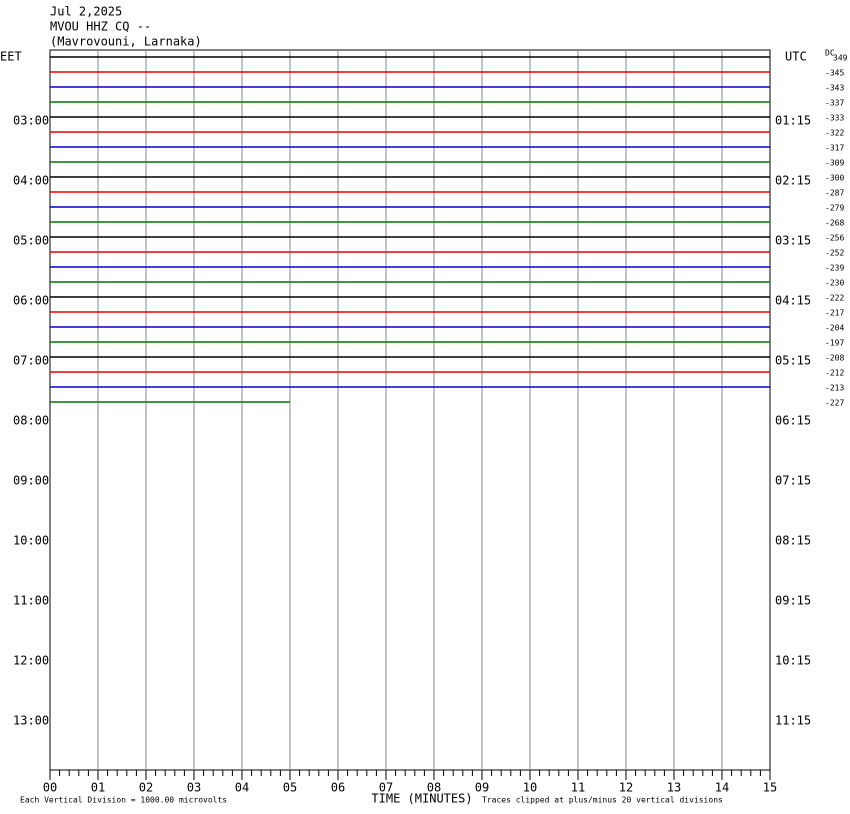  Describe the element at coordinates (834, 253) in the screenshot. I see `offset-label: -252` at that location.